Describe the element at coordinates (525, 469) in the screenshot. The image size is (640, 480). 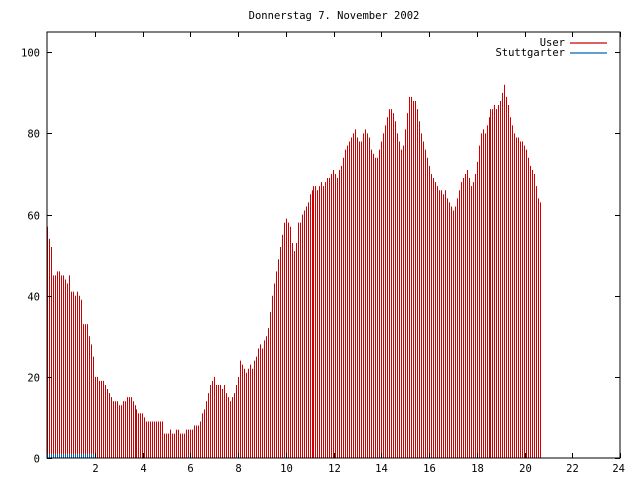
I see `x-tick-label: 20` at that location.